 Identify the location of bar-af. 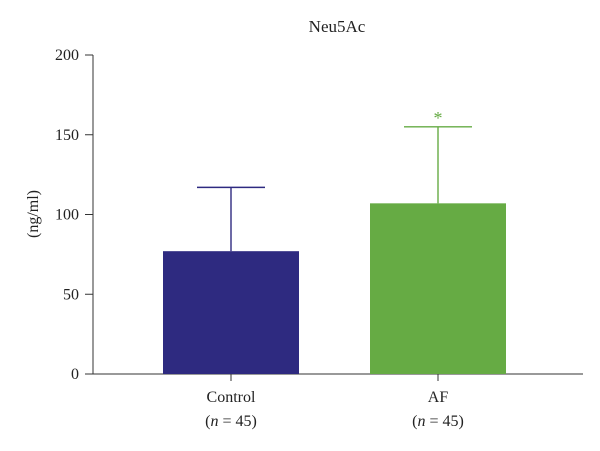
(438, 288).